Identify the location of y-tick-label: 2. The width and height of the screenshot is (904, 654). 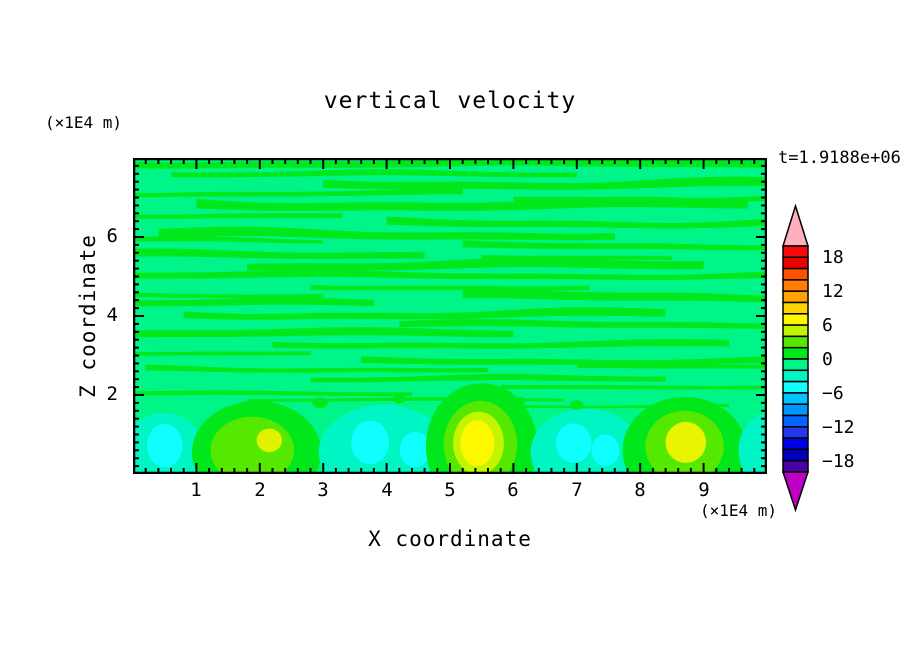
(112, 394).